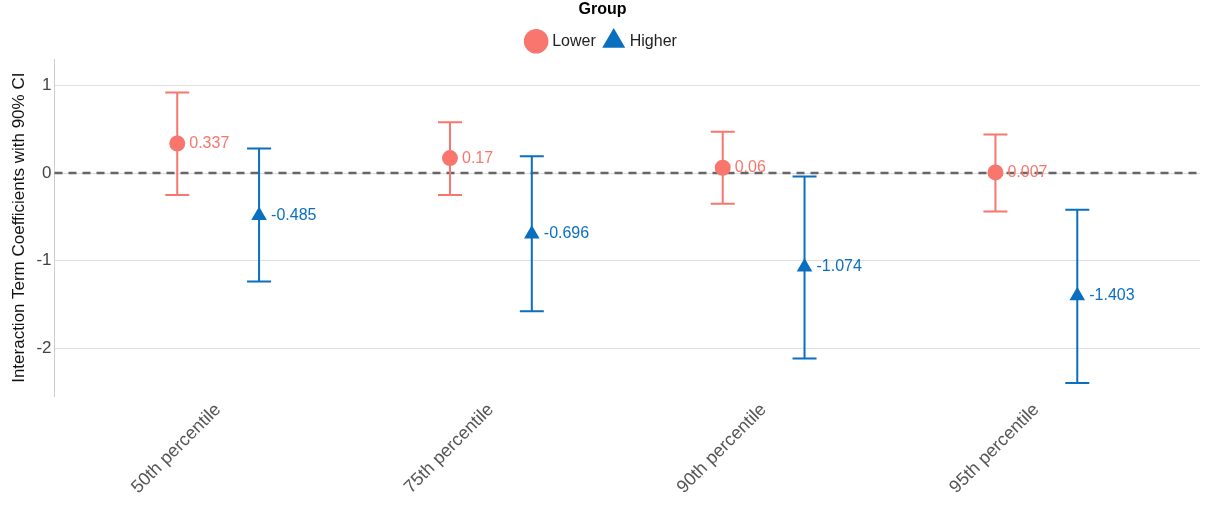 The height and width of the screenshot is (506, 1210). What do you see at coordinates (653, 40) in the screenshot?
I see `legend-label: Higher` at bounding box center [653, 40].